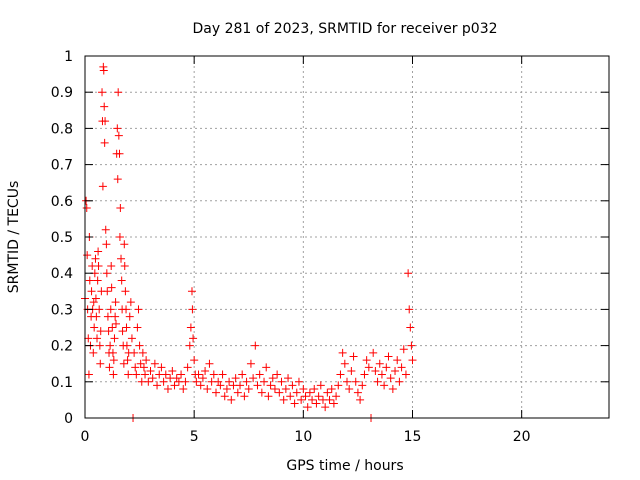  I want to click on y-tick-label: 0.6, so click(62, 202).